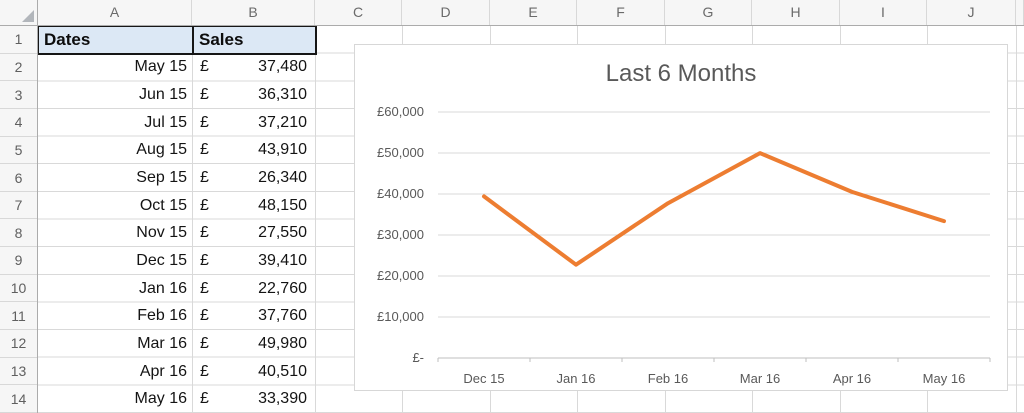 The image size is (1024, 413). What do you see at coordinates (18, 261) in the screenshot?
I see `row-header-9: 9` at bounding box center [18, 261].